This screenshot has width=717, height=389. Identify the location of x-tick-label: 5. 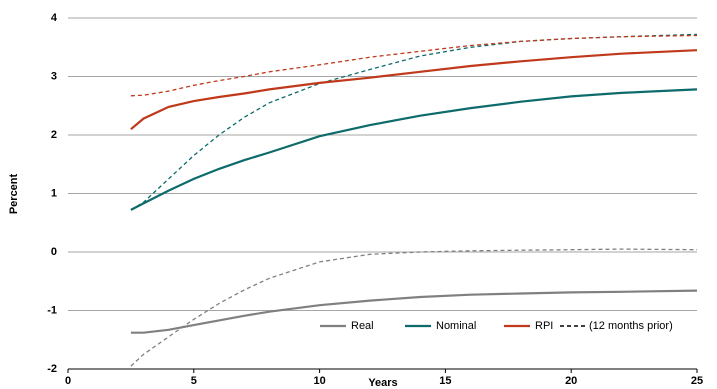
(194, 381).